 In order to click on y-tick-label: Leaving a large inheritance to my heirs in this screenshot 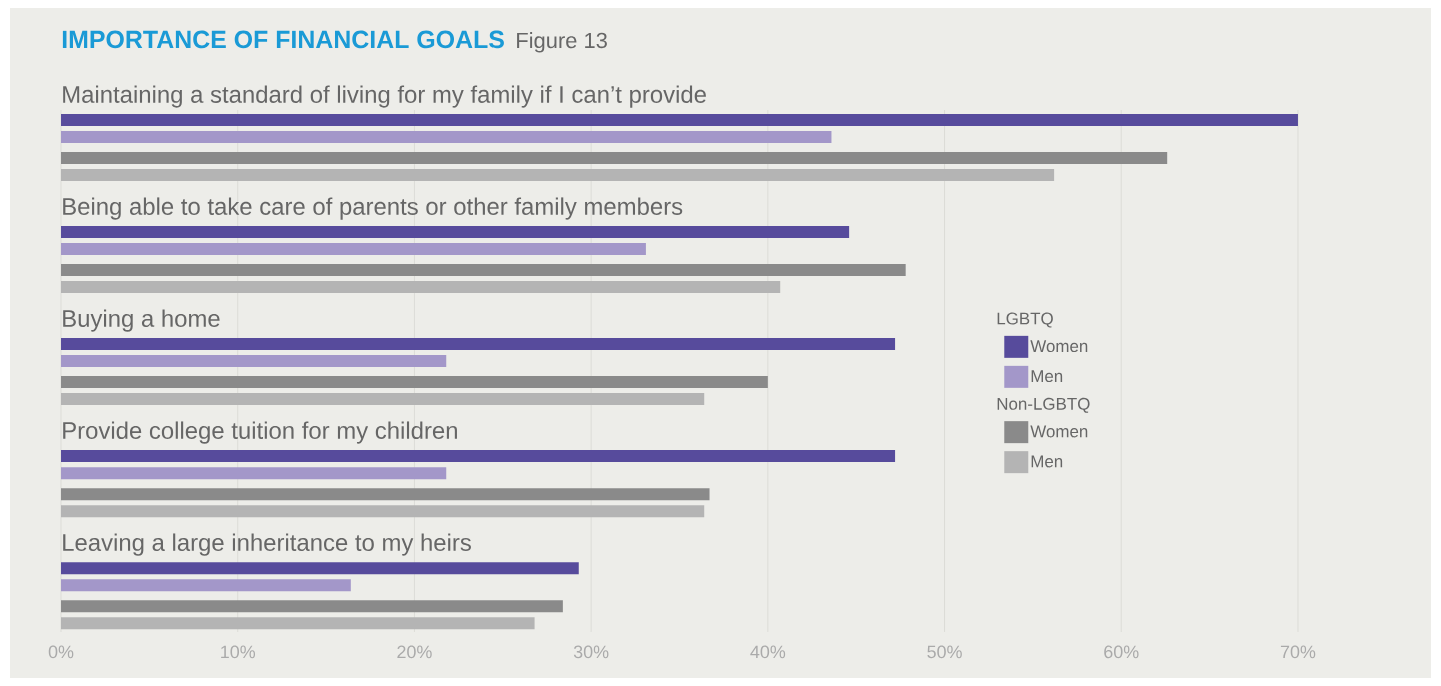, I will do `click(267, 544)`.